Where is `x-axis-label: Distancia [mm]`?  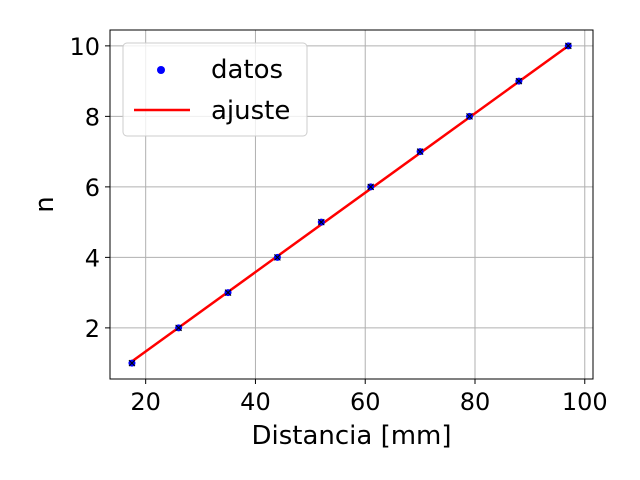
x-axis-label: Distancia [mm] is located at coordinates (351, 436).